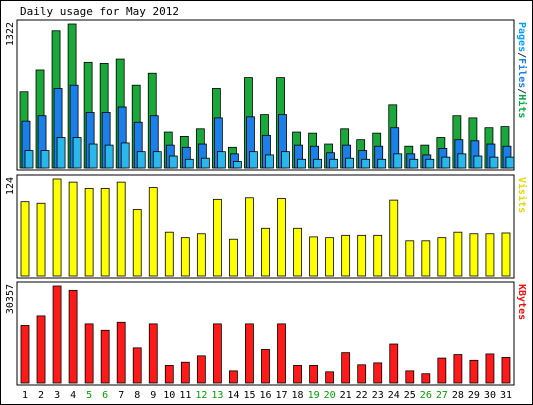 Image resolution: width=533 pixels, height=405 pixels. Describe the element at coordinates (10, 34) in the screenshot. I see `y-max-label: 1322` at that location.